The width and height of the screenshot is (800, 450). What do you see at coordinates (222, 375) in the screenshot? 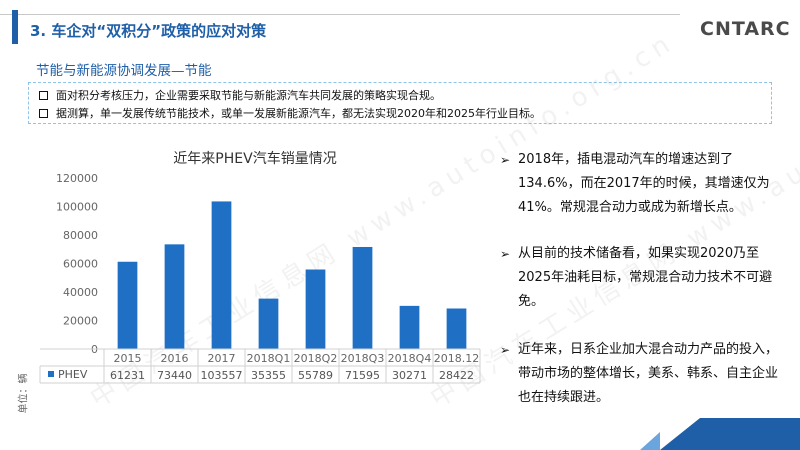
I see `data-value-label: 103557` at bounding box center [222, 375].